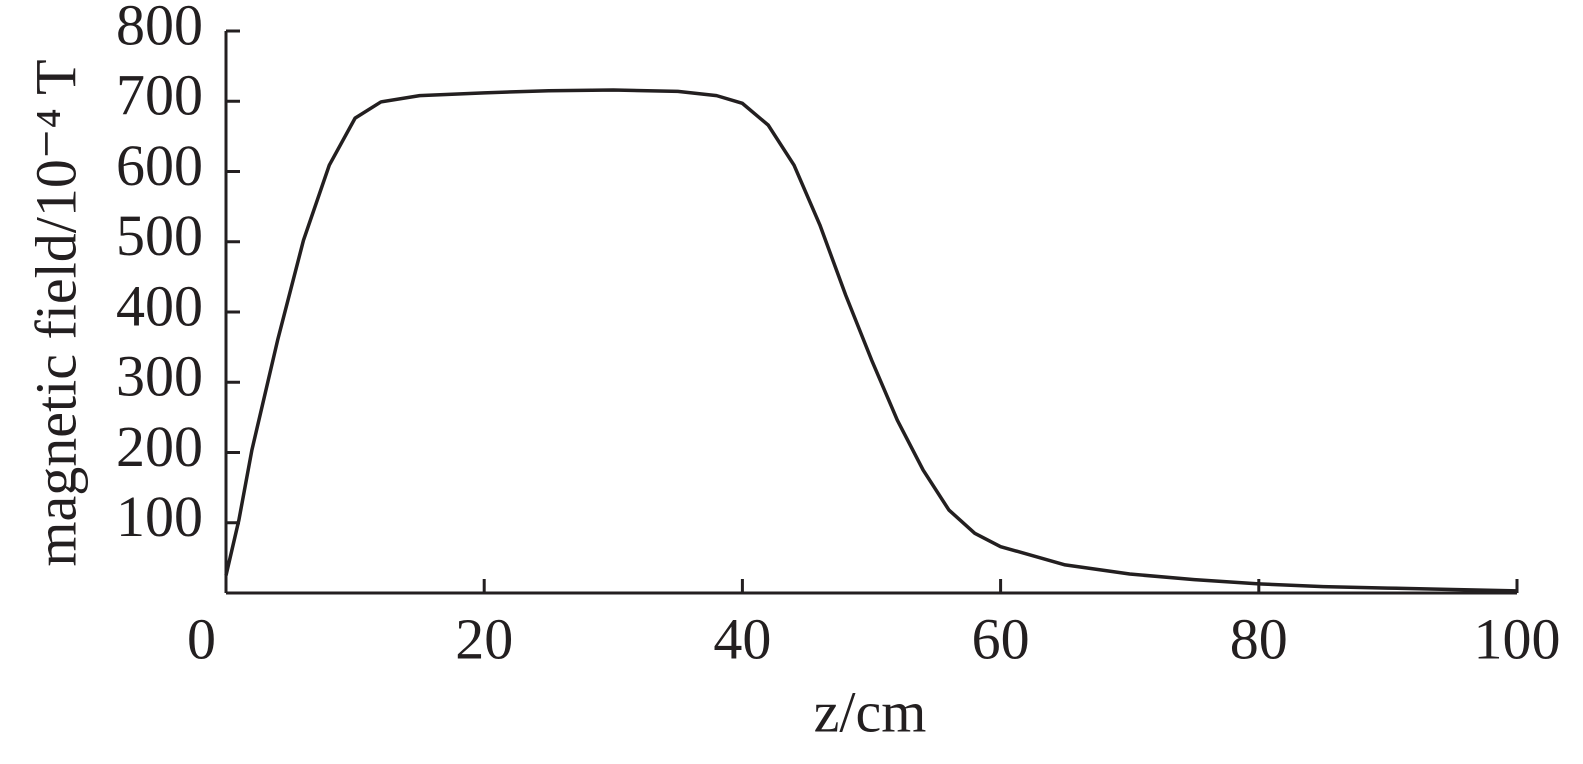  What do you see at coordinates (201, 638) in the screenshot?
I see `x-tick-label: 0` at bounding box center [201, 638].